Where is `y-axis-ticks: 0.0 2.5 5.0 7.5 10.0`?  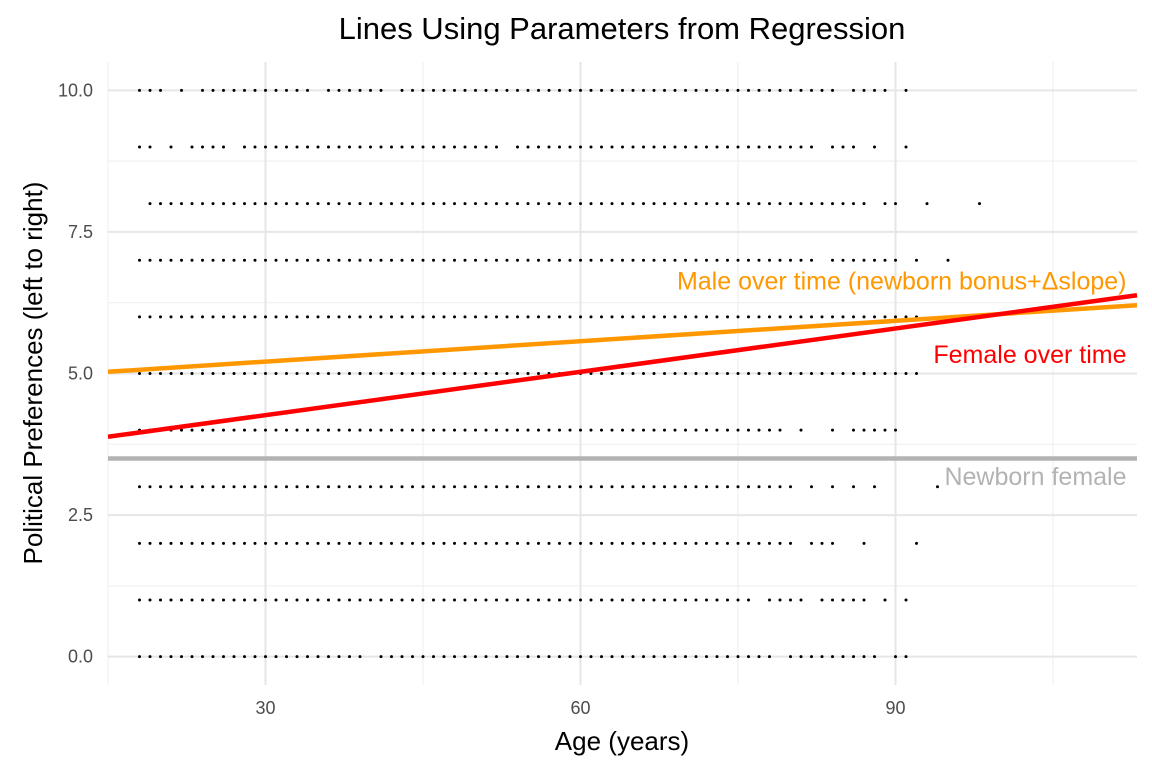 y-axis-ticks: 0.0 2.5 5.0 7.5 10.0 is located at coordinates (75, 373).